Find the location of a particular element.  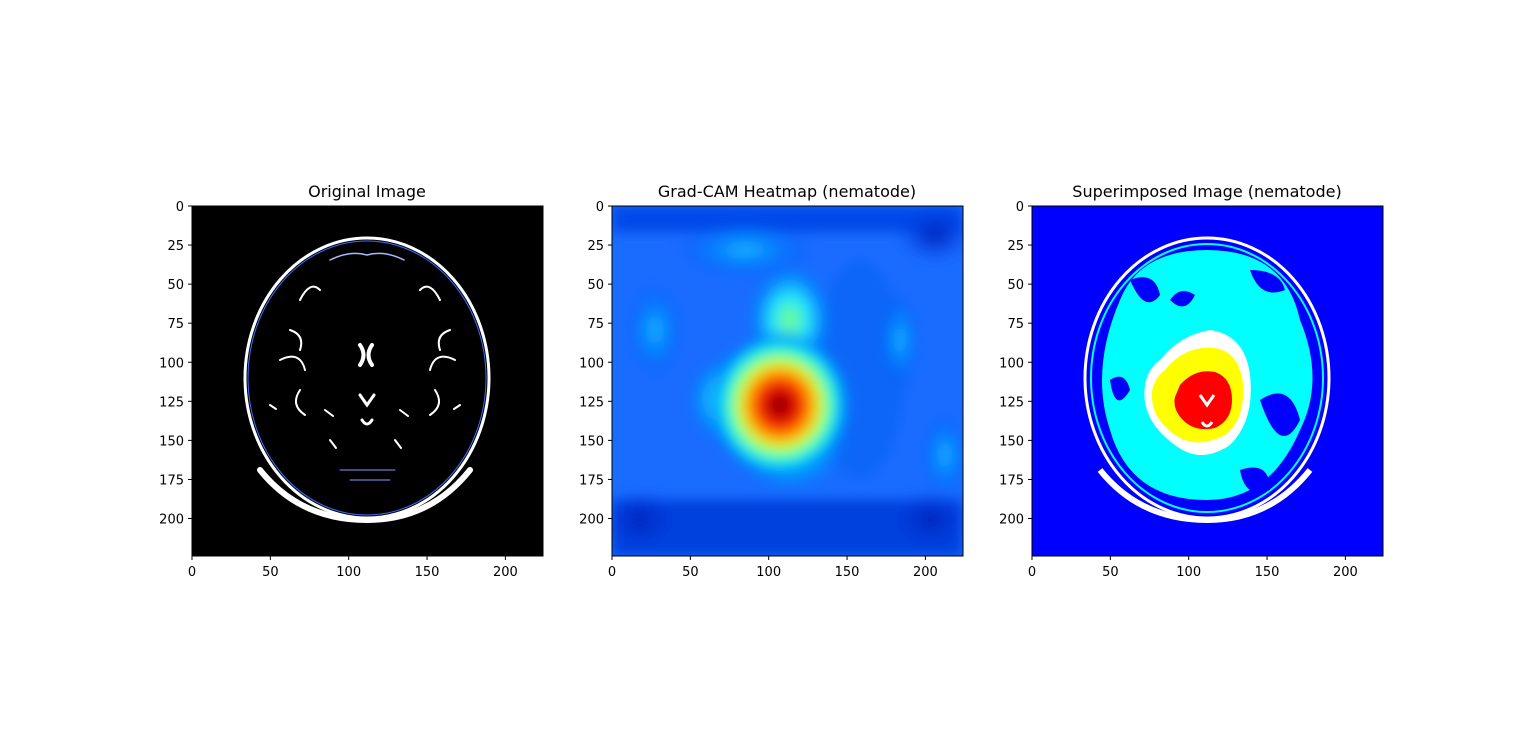

image-background is located at coordinates (367, 381).